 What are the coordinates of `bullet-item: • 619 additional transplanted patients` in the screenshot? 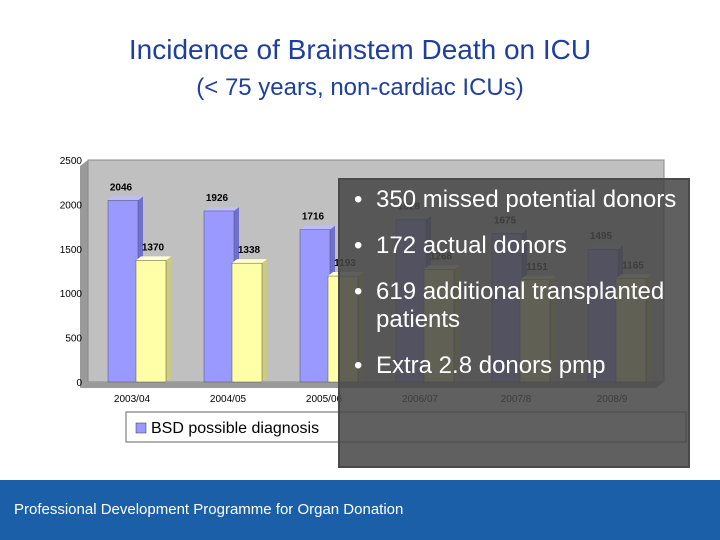 It's located at (509, 305).